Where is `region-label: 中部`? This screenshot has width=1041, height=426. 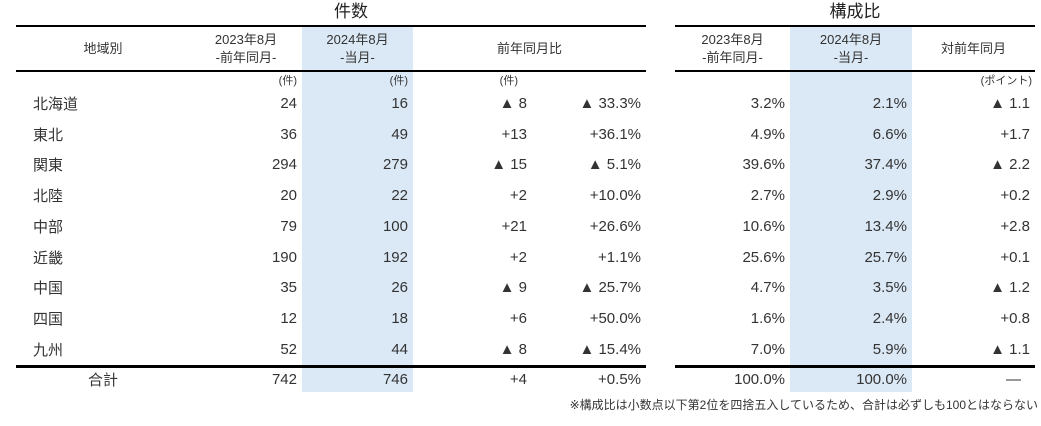 region-label: 中部 is located at coordinates (48, 227).